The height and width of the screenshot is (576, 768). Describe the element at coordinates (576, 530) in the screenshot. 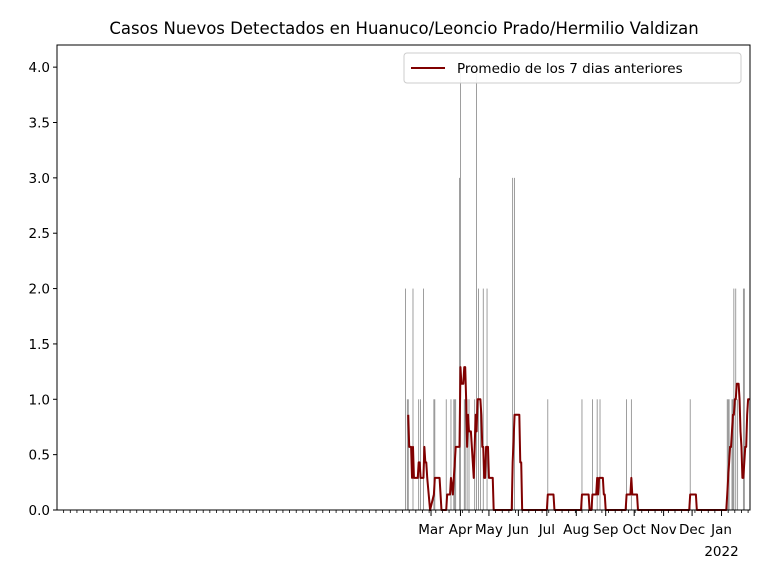

I see `x-tick-label: Aug` at that location.